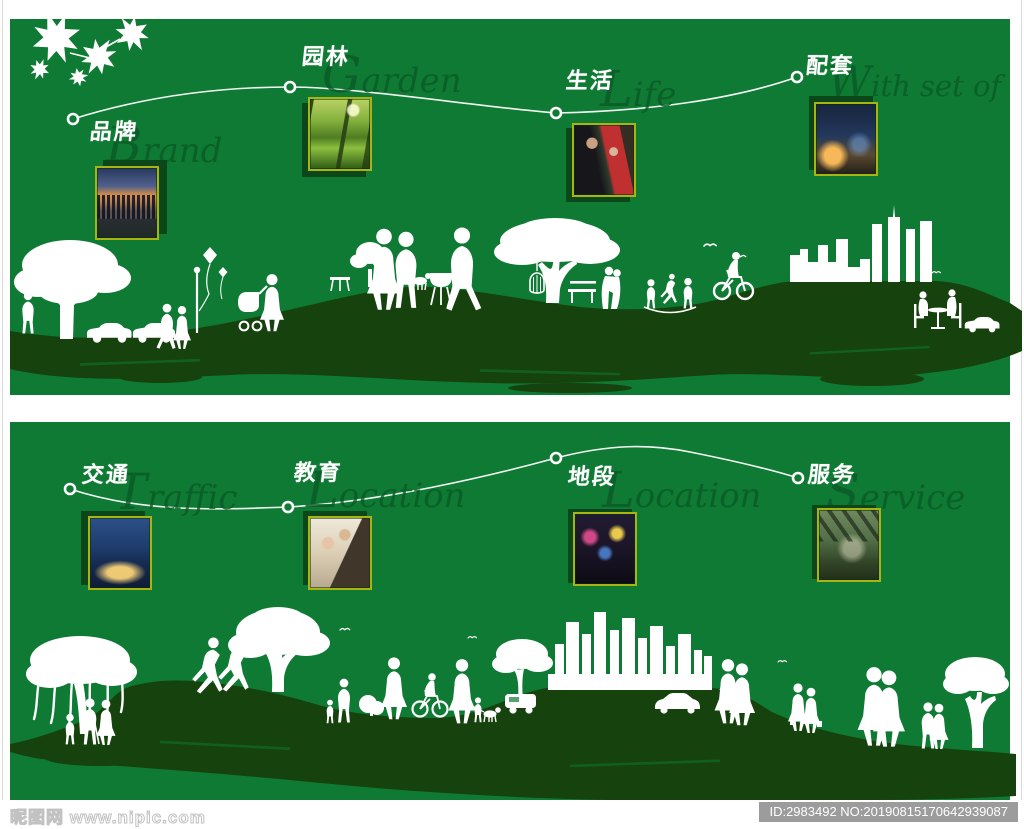 The width and height of the screenshot is (1024, 829). What do you see at coordinates (896, 492) in the screenshot?
I see `label-service-en: Service` at bounding box center [896, 492].